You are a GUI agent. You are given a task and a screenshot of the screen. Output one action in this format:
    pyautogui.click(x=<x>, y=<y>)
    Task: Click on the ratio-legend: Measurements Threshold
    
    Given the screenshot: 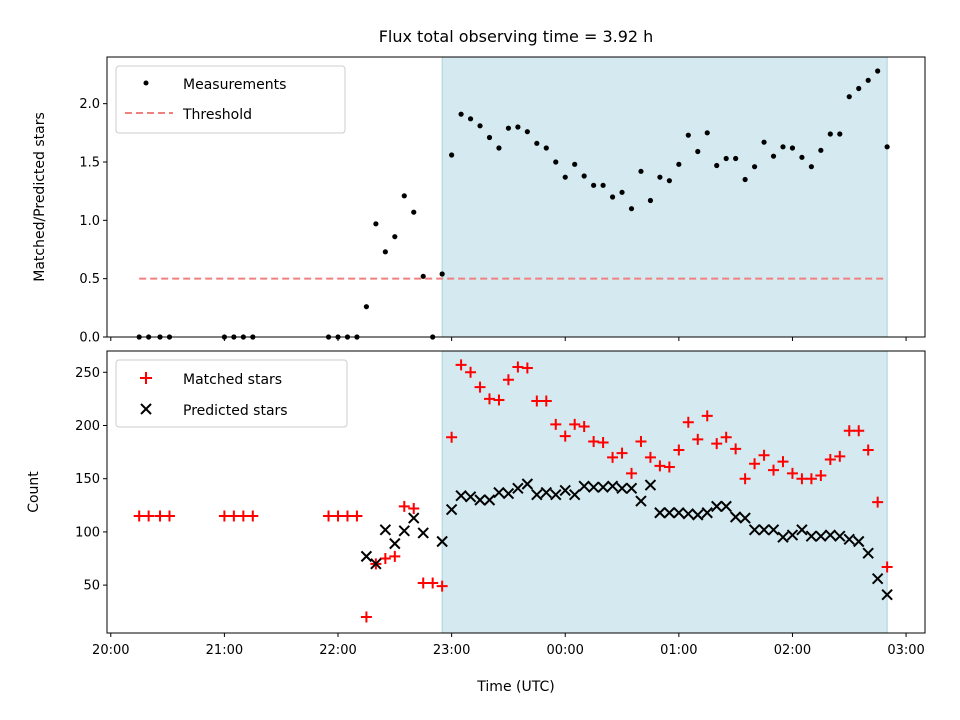 What is the action you would take?
    pyautogui.click(x=230, y=99)
    